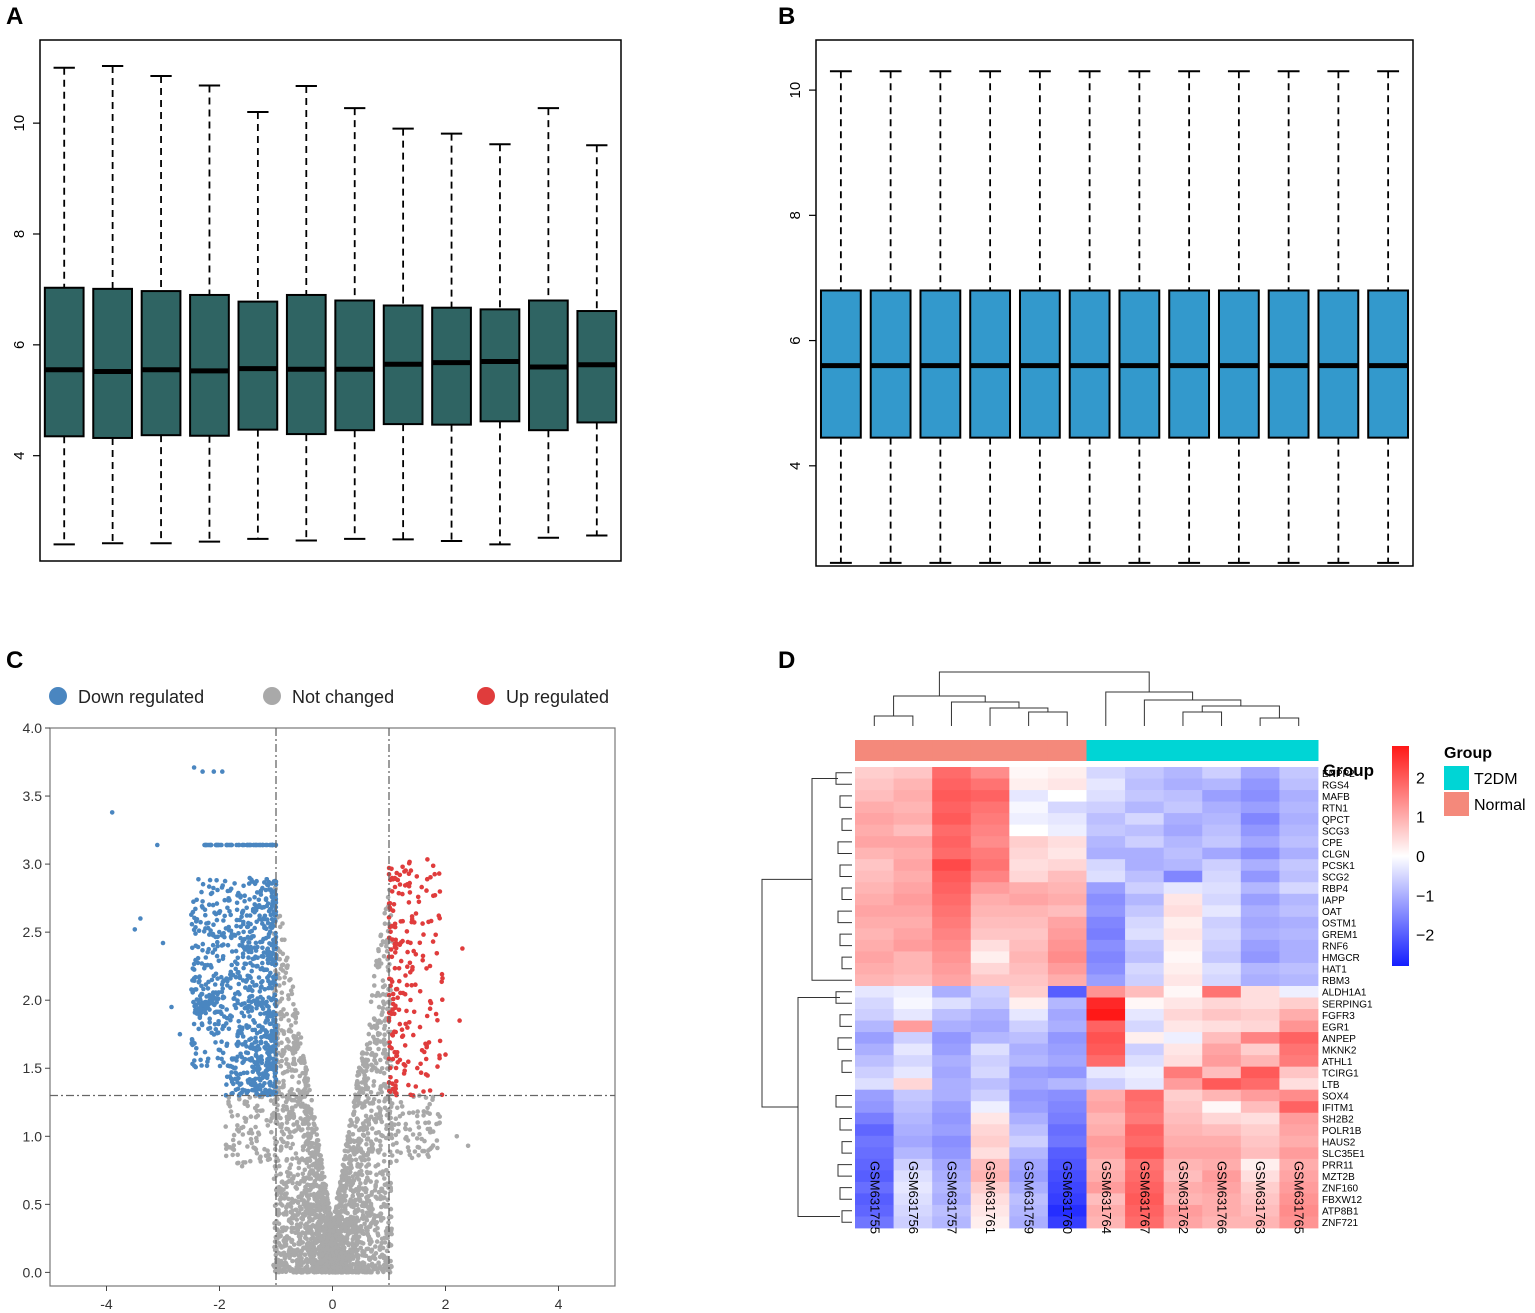 The height and width of the screenshot is (1313, 1535). I want to click on gene-label: SOX4, so click(1335, 1097).